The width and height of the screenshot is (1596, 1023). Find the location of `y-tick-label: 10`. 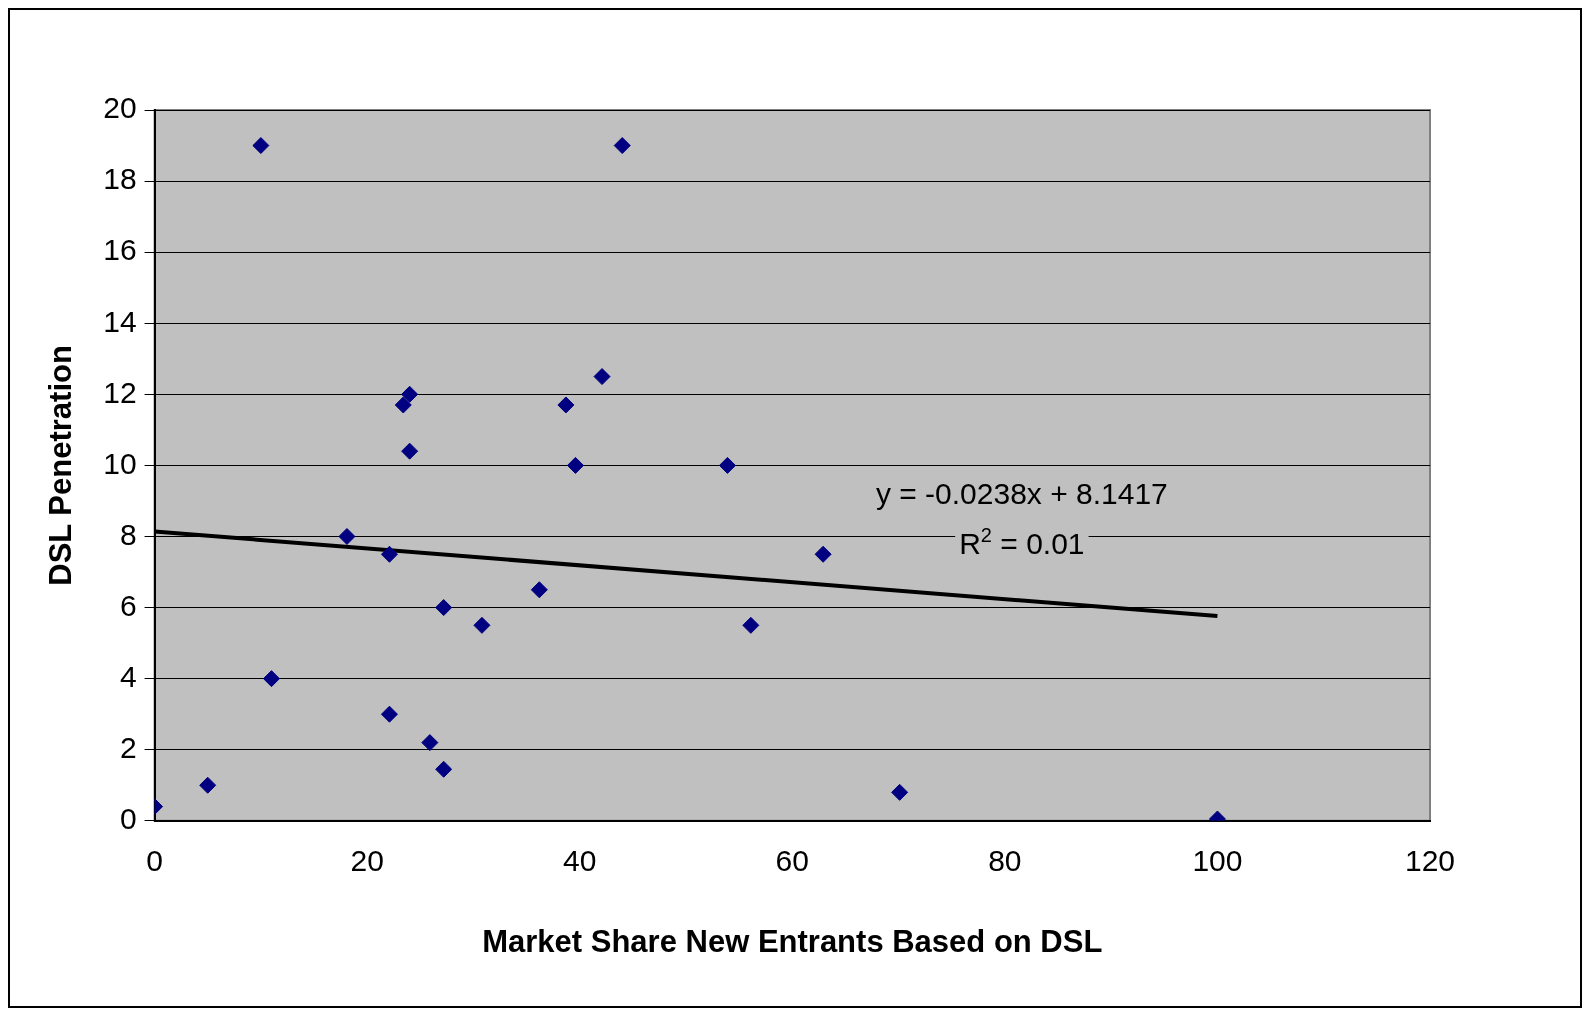

y-tick-label: 10 is located at coordinates (120, 463).